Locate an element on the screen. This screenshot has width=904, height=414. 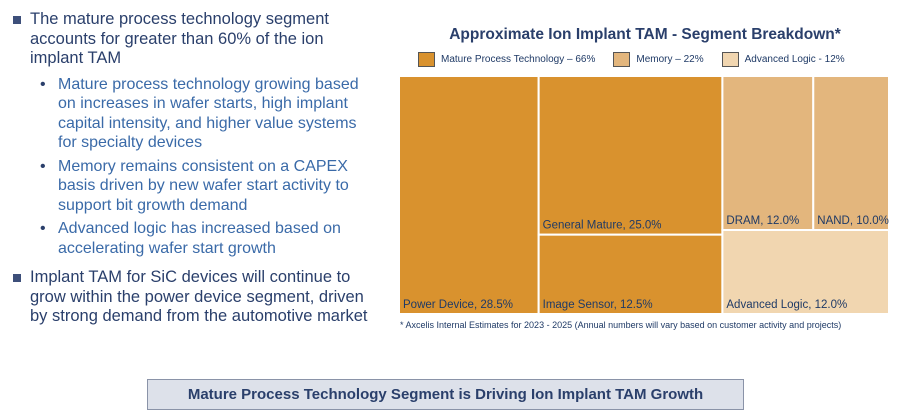
legend-item: Memory – 22% is located at coordinates (658, 59).